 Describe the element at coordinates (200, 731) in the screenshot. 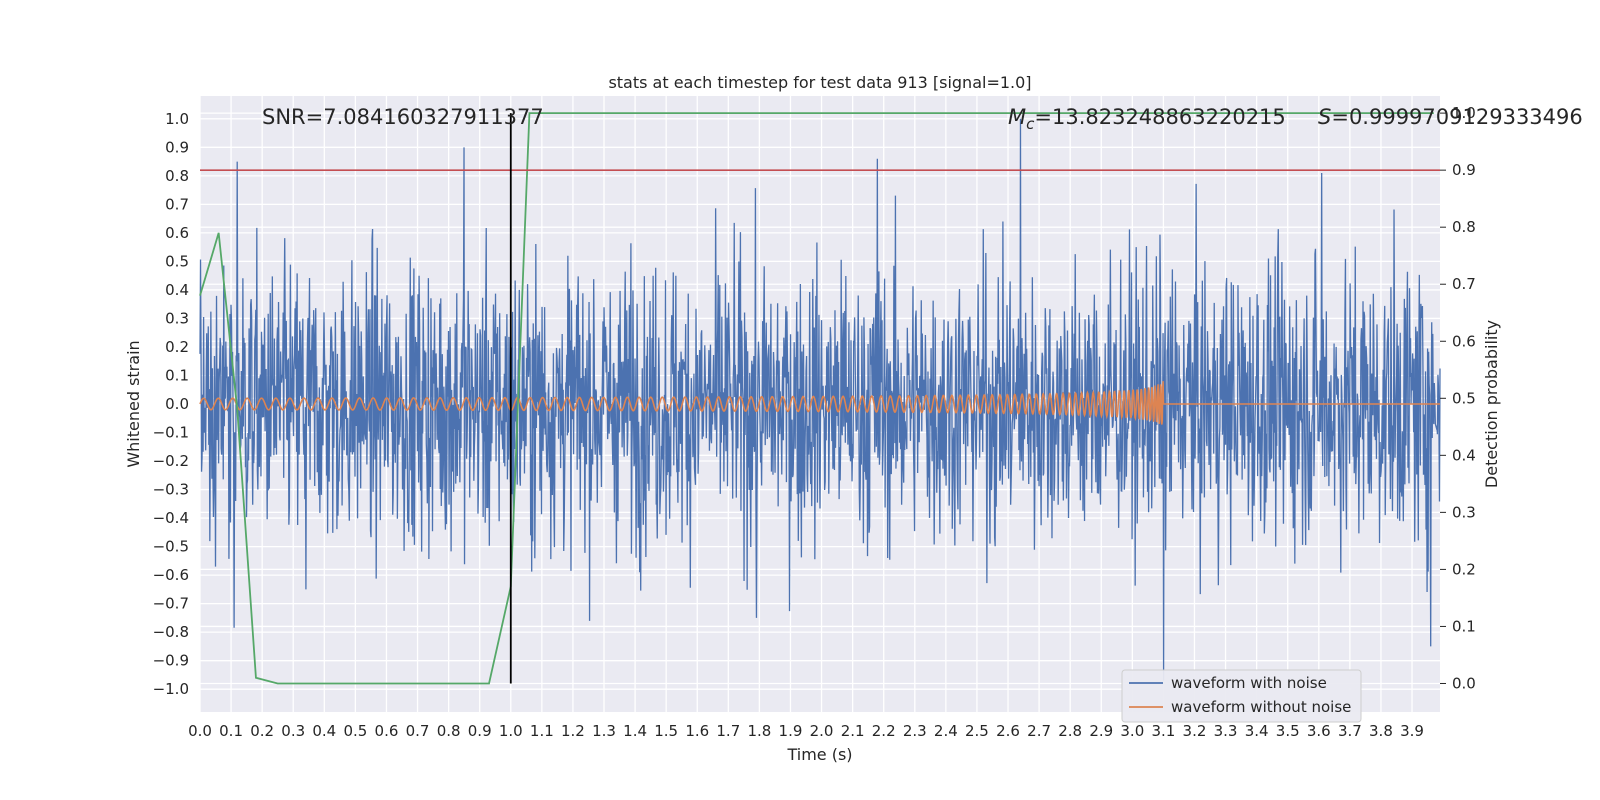

I see `x-tick-label: 0.0` at that location.